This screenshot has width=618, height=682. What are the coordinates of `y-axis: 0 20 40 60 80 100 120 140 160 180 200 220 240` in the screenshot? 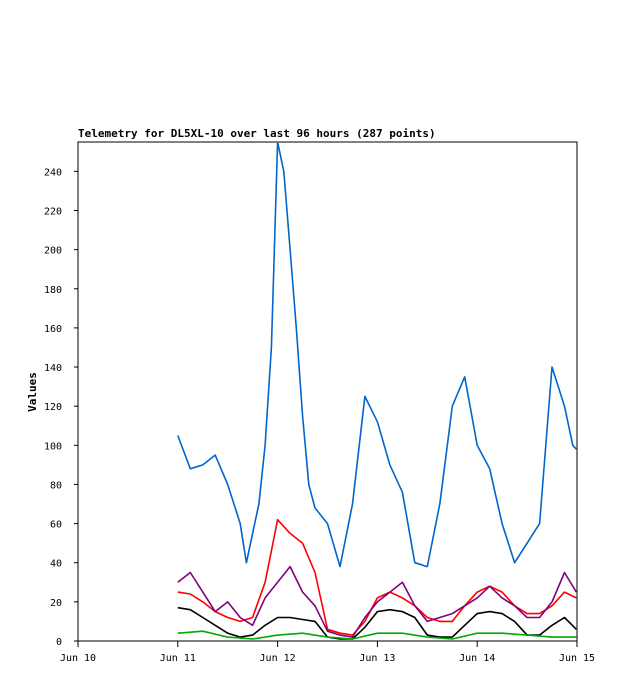 It's located at (61, 407).